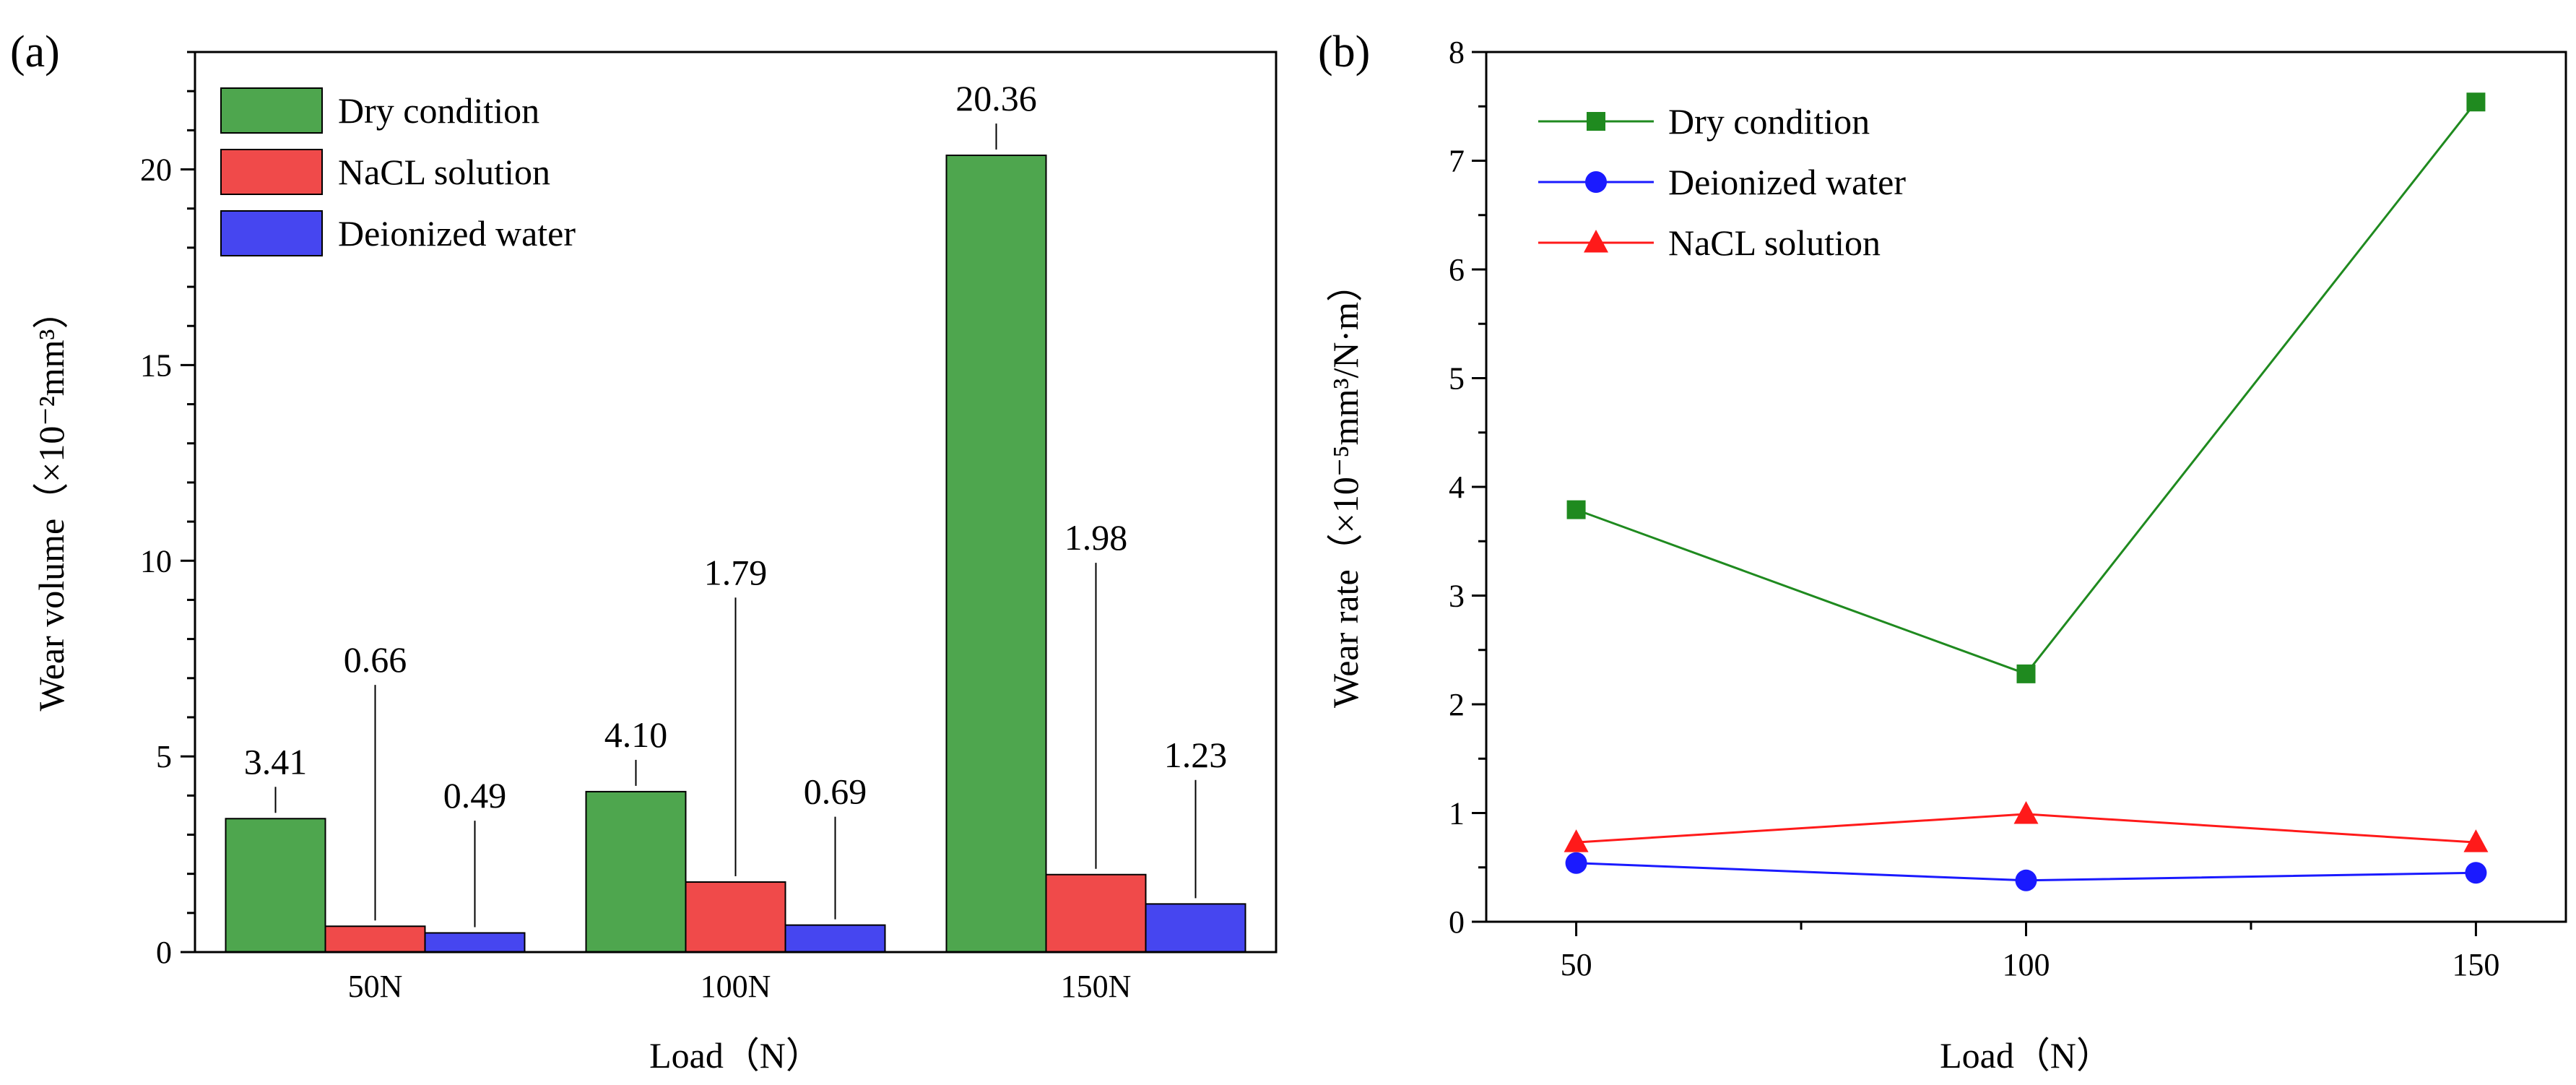 This screenshot has height=1085, width=2576. Describe the element at coordinates (1596, 182) in the screenshot. I see `legend-marker-deionized-water` at that location.